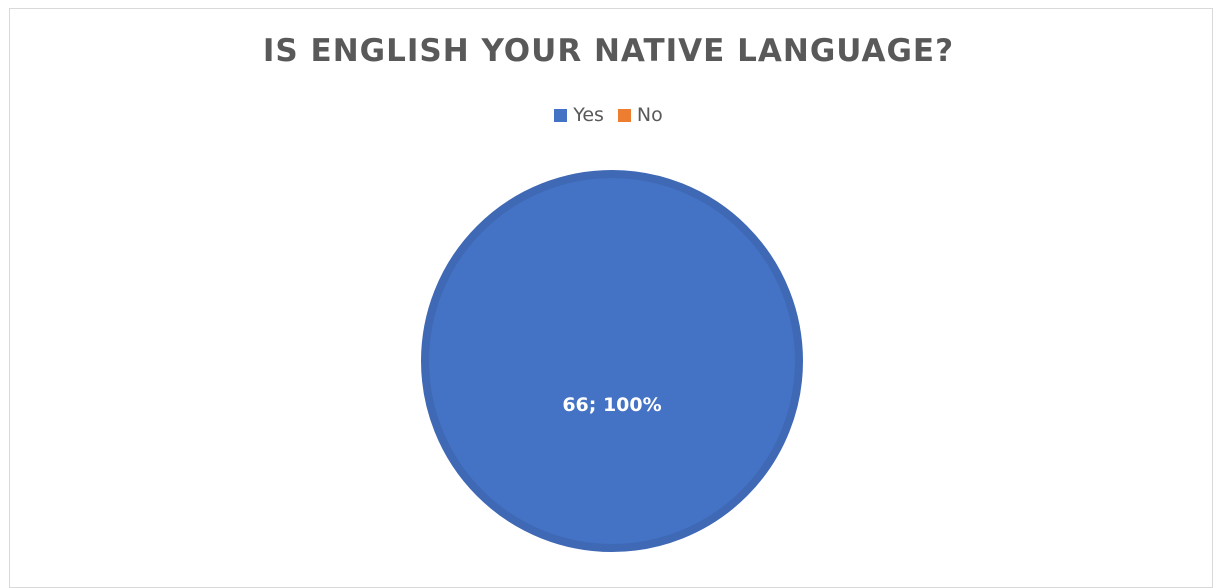  Describe the element at coordinates (611, 405) in the screenshot. I see `data-label-yes: 66; 100%` at that location.